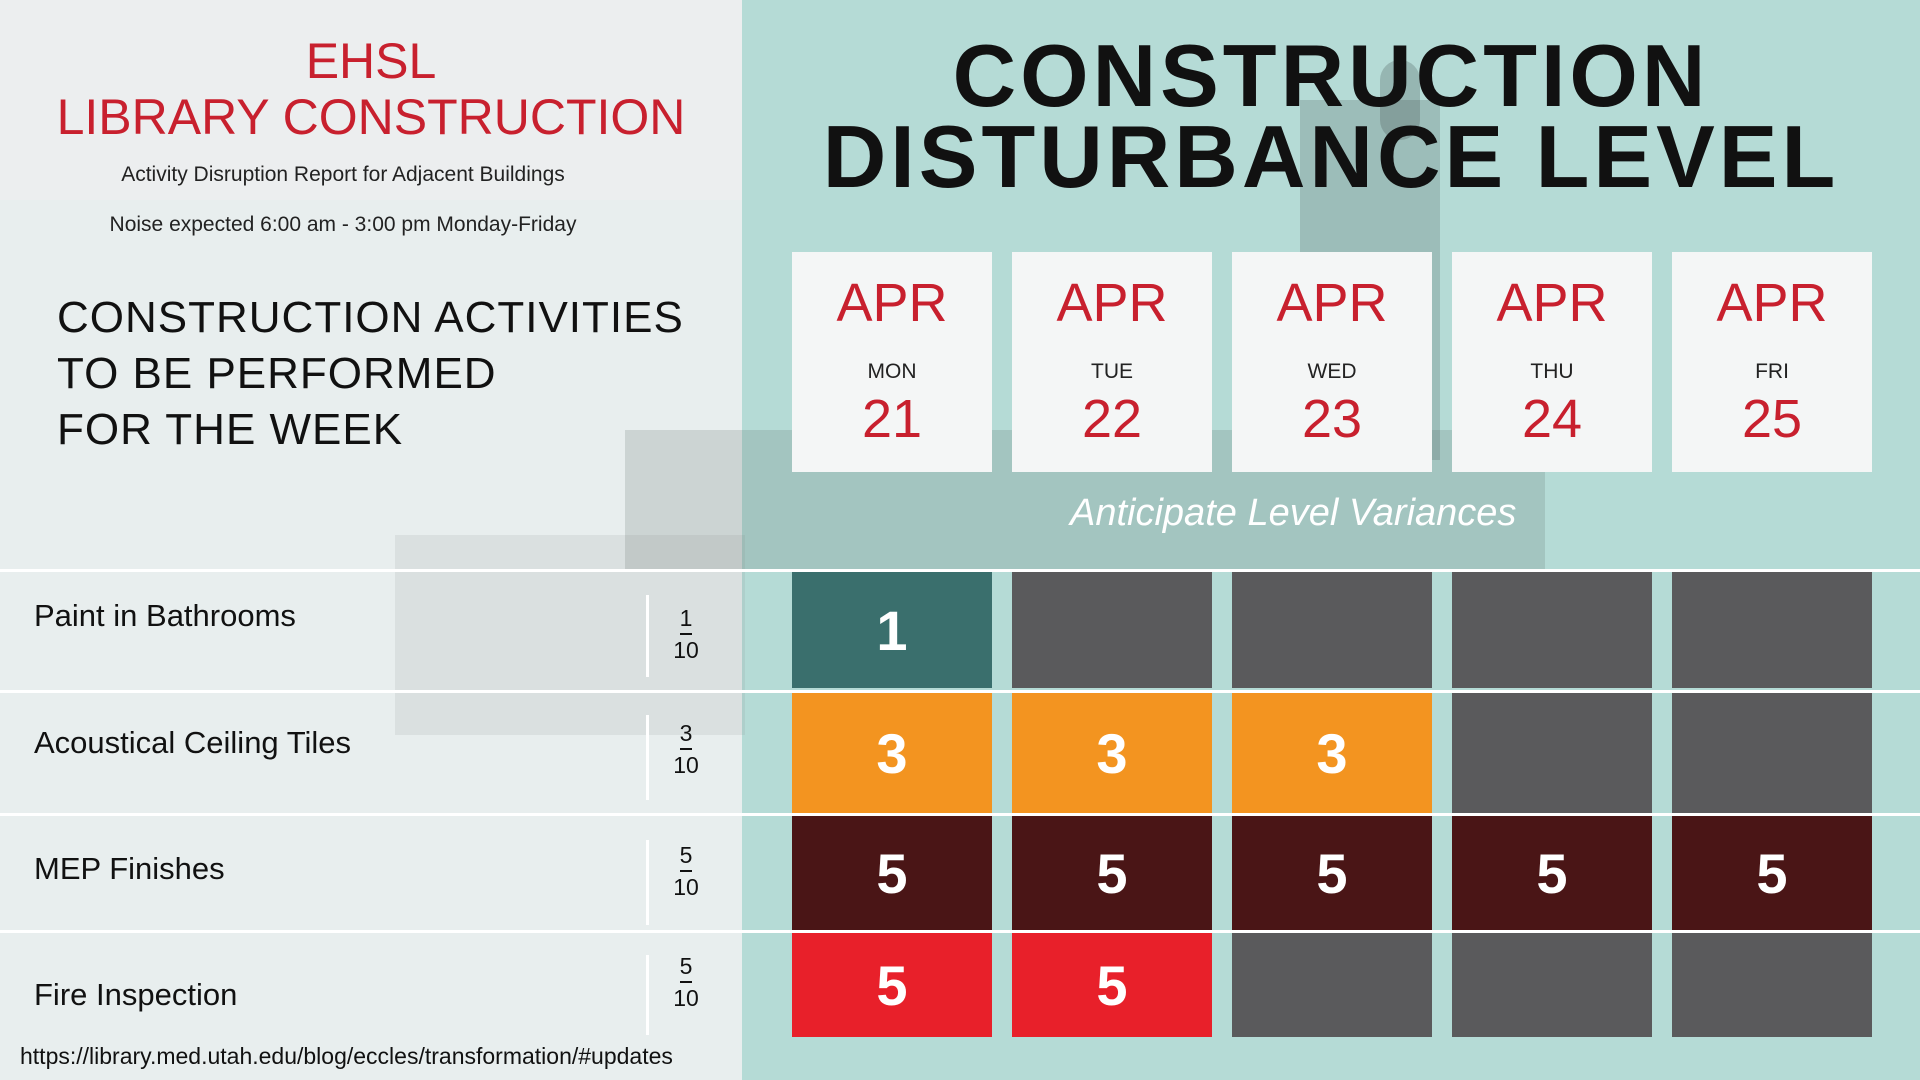 This screenshot has width=1920, height=1080. I want to click on activities-heading-line: FOR THE WEEK, so click(230, 429).